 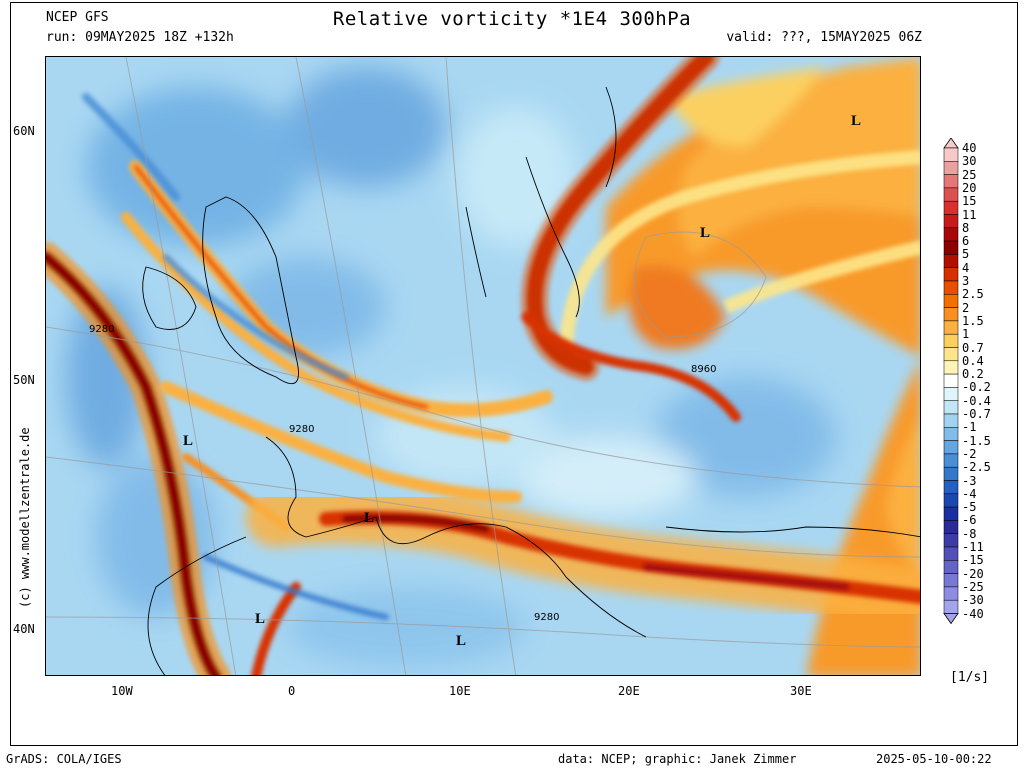 What do you see at coordinates (77, 17) in the screenshot?
I see `model-name: NCEP GFS` at bounding box center [77, 17].